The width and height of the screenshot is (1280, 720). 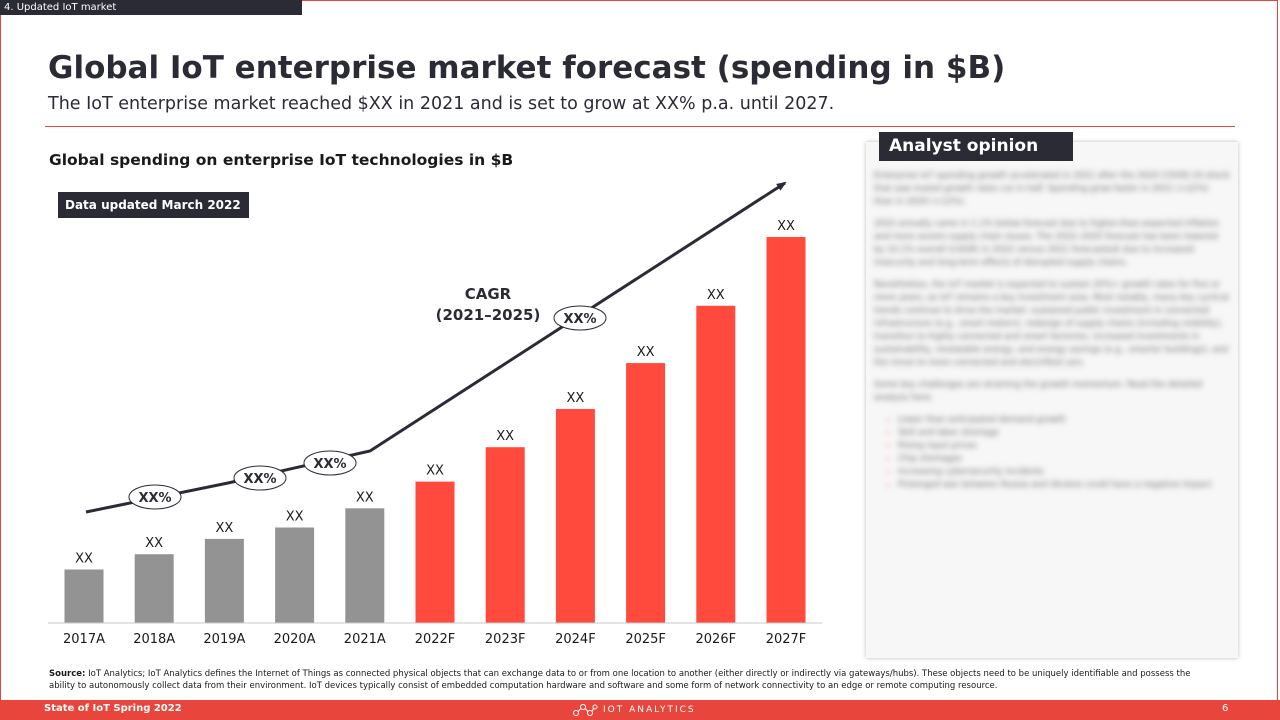 I want to click on section-label: 4. Updated IoT market, so click(x=151, y=7).